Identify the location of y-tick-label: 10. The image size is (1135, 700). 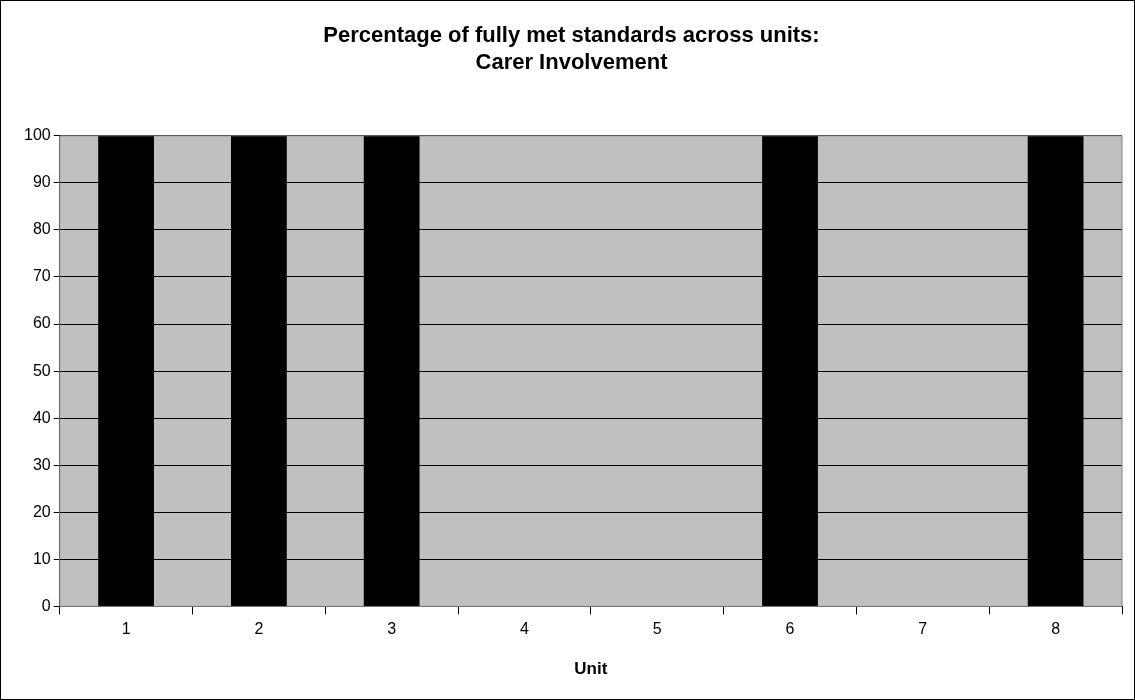
(41, 558).